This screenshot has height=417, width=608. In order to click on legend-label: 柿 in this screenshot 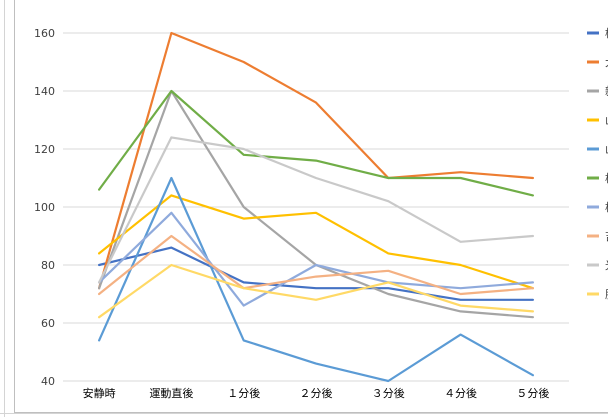, I will do `click(606, 33)`.